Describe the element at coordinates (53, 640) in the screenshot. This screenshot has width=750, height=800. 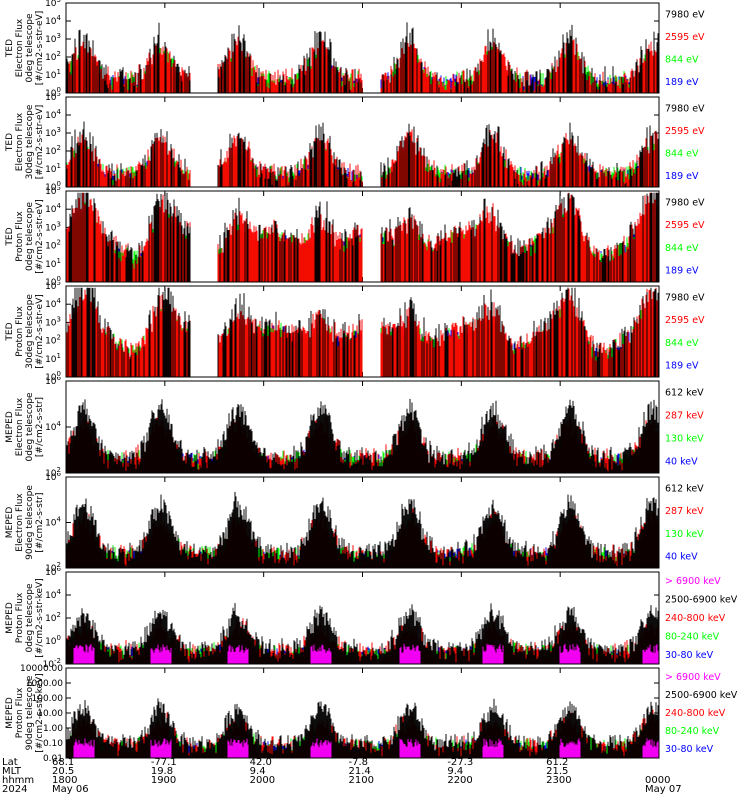
I see `ytick-label: 10⁰` at that location.